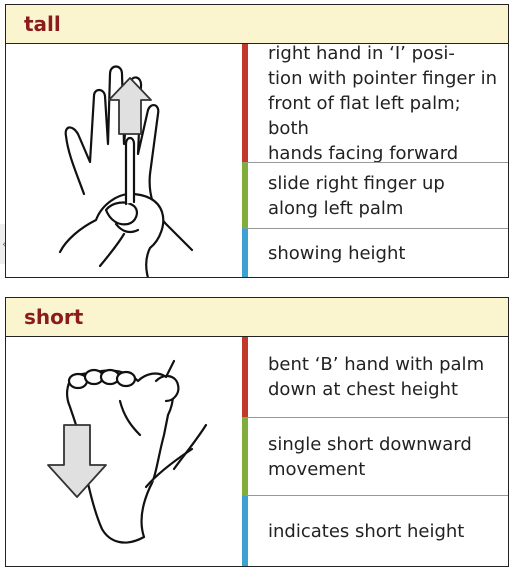 The width and height of the screenshot is (520, 572). I want to click on meaning-step: indicates short height, so click(375, 530).